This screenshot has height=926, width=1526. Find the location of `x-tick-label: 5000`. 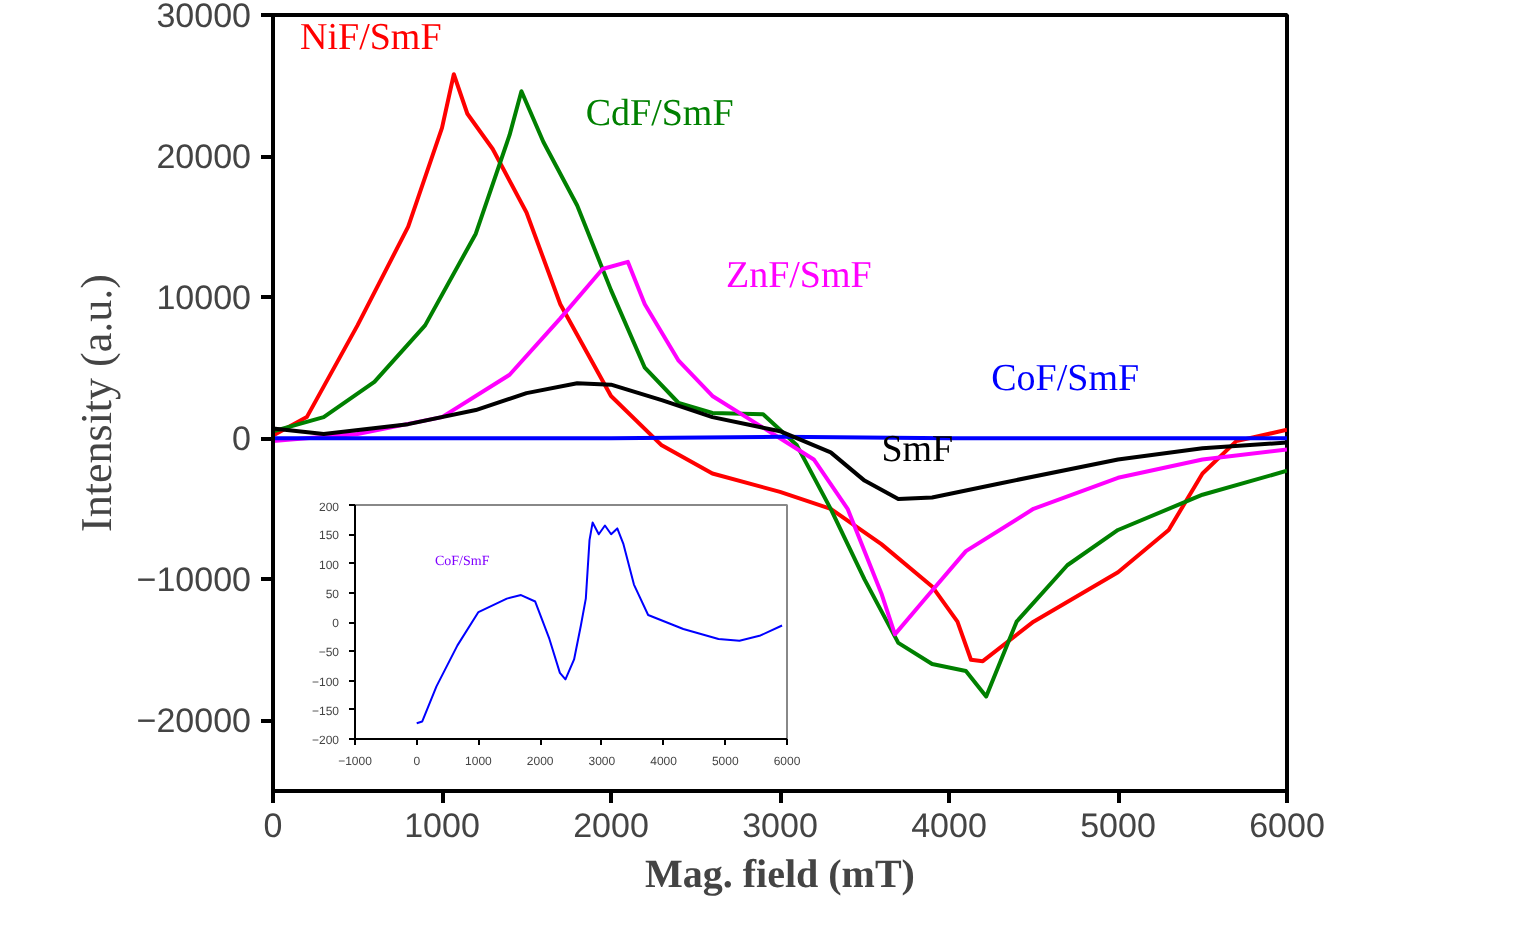

x-tick-label: 5000 is located at coordinates (1118, 826).